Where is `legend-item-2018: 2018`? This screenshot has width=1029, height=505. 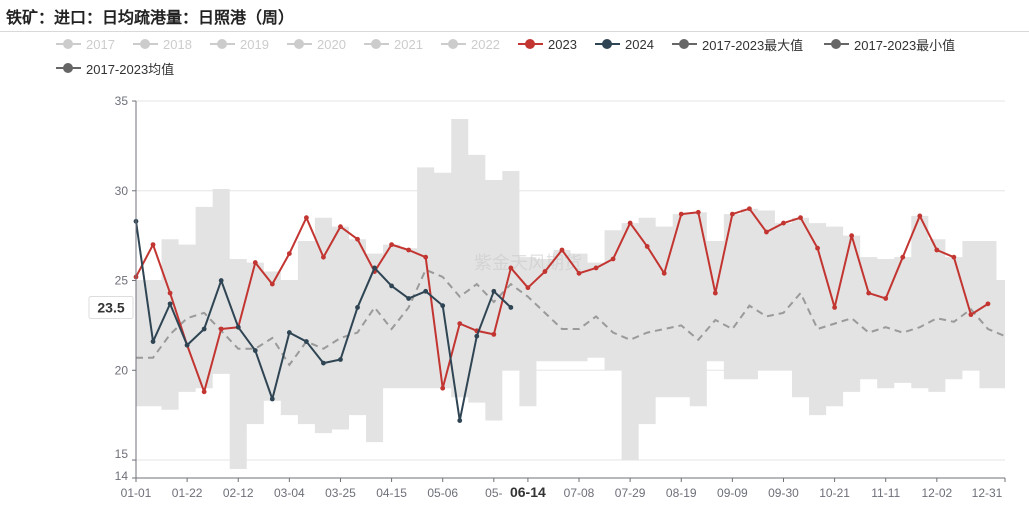
legend-item-2018: 2018 is located at coordinates (162, 44).